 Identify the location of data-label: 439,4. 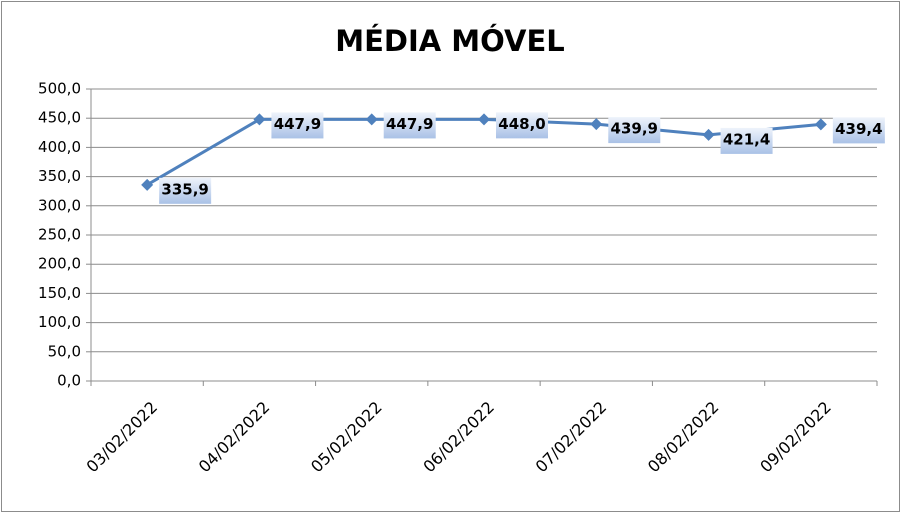
(858, 129).